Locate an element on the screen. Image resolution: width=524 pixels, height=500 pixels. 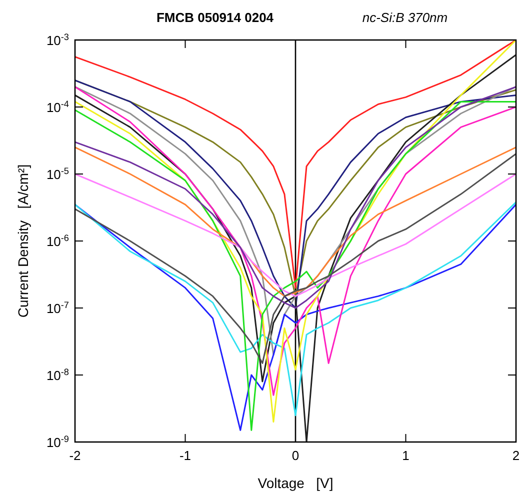
x-axis-title: Voltage [V] is located at coordinates (296, 483).